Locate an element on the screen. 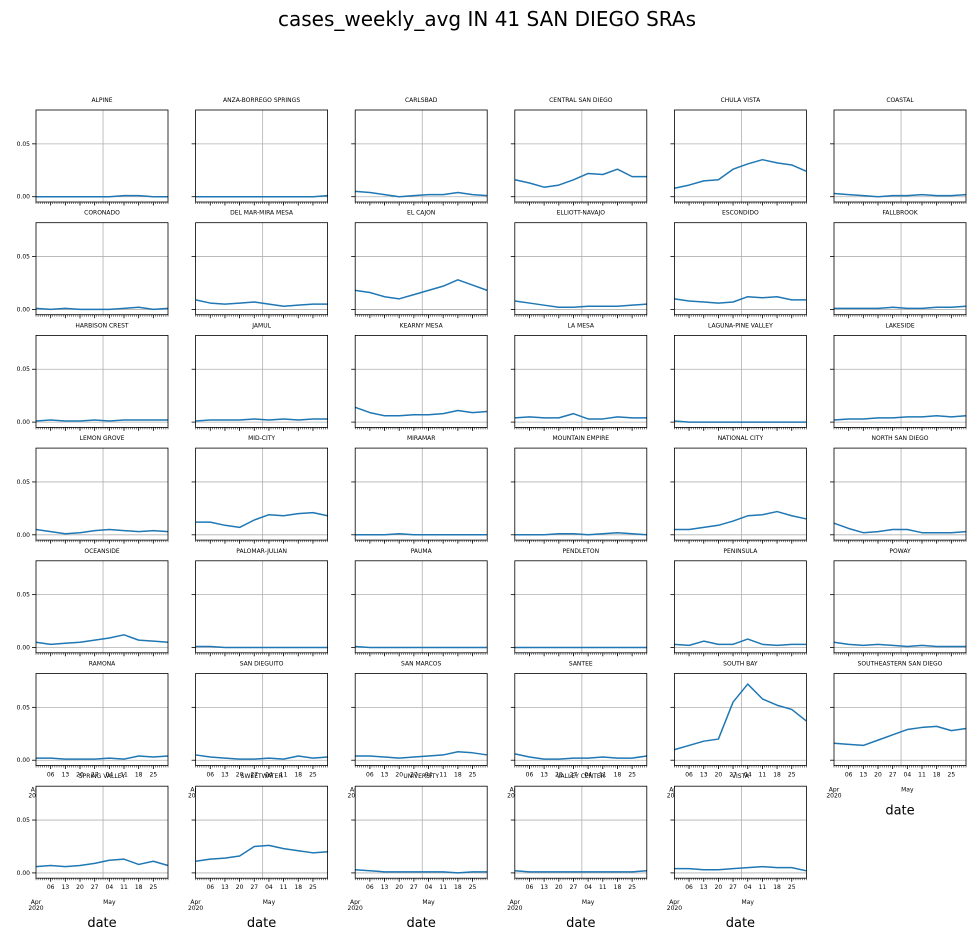 This screenshot has width=975, height=946. series-line-oceanside is located at coordinates (102, 640).